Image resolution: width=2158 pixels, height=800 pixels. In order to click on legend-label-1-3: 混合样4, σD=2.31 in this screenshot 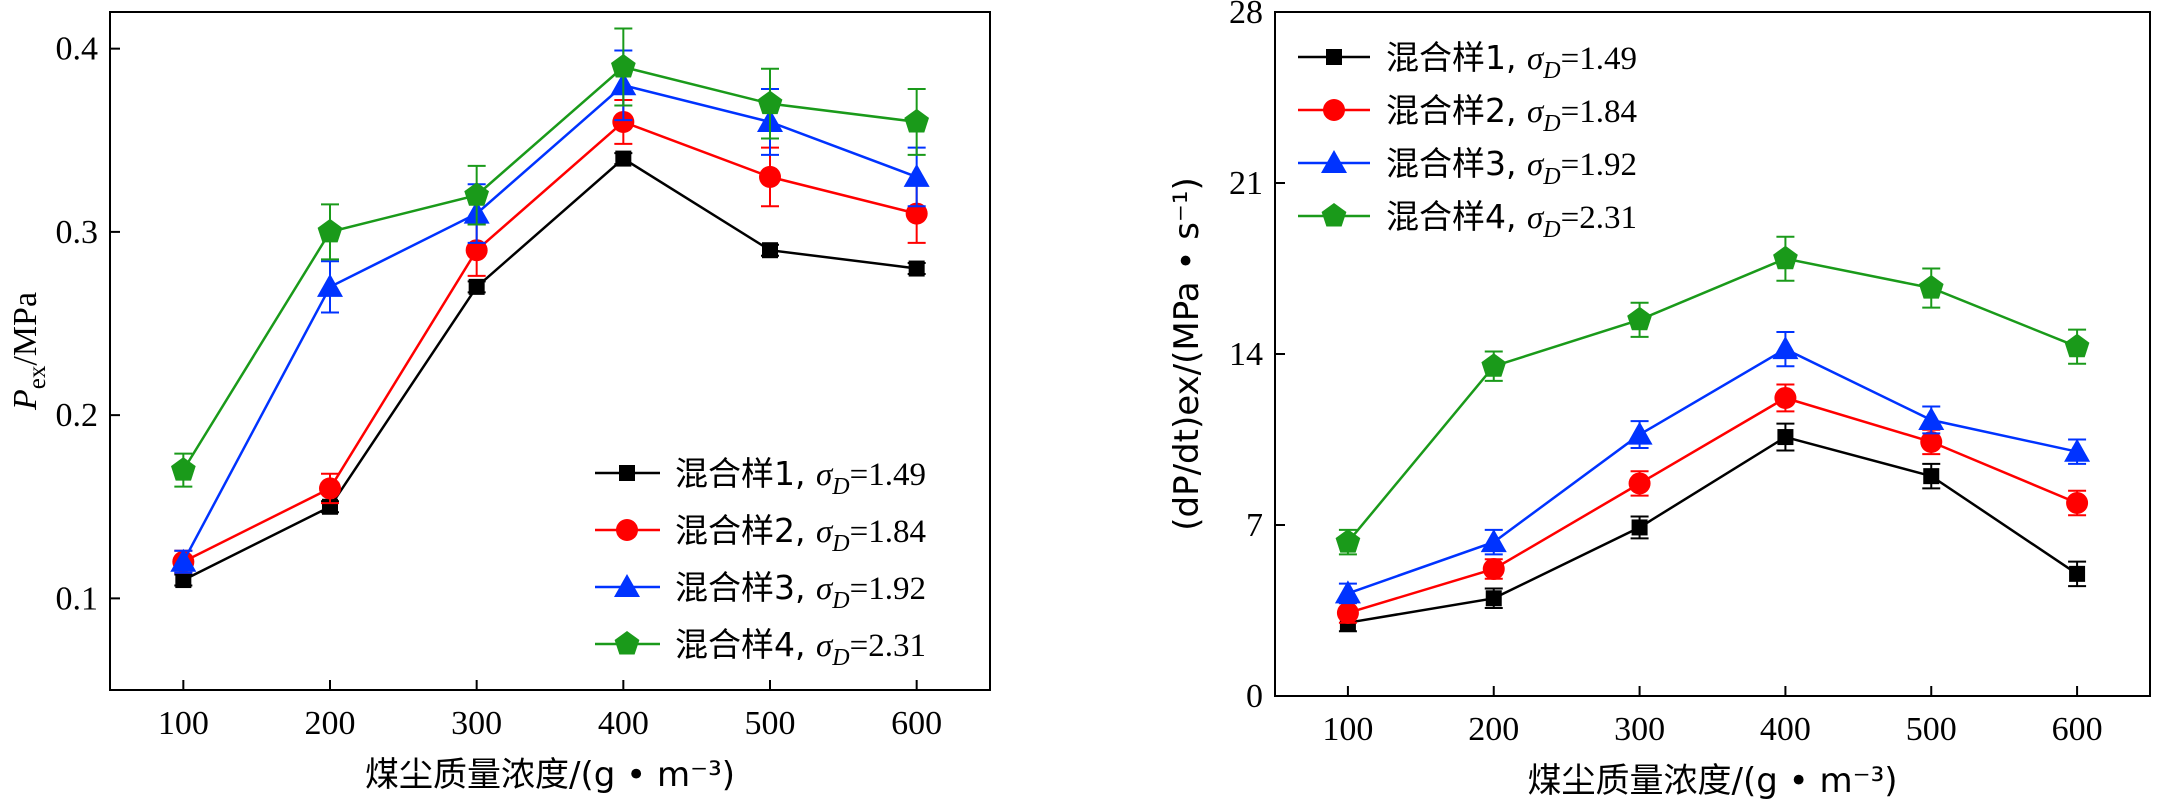, I will do `click(1511, 220)`.